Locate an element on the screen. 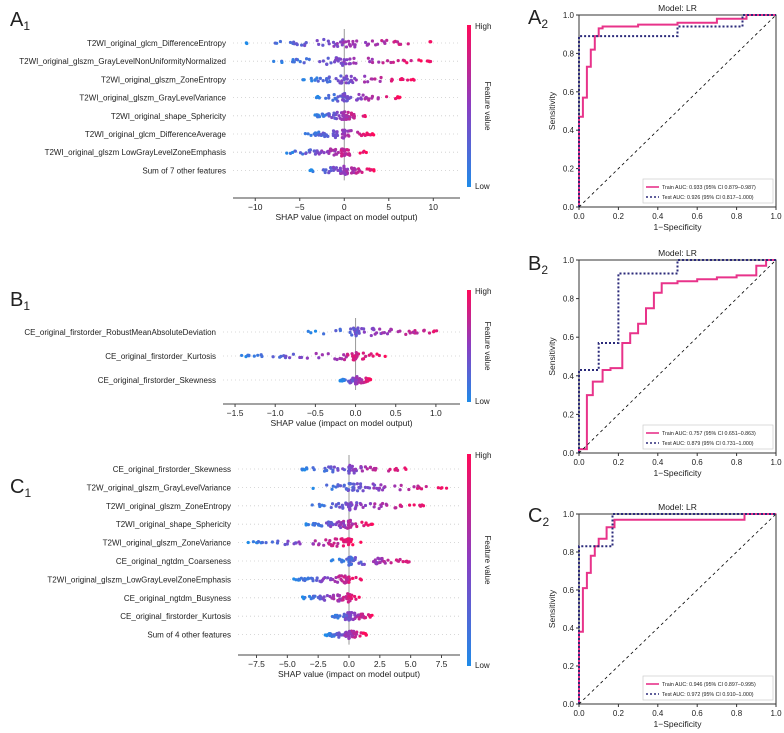 This screenshot has width=784, height=733. x-tick-label: 0.5 is located at coordinates (396, 413).